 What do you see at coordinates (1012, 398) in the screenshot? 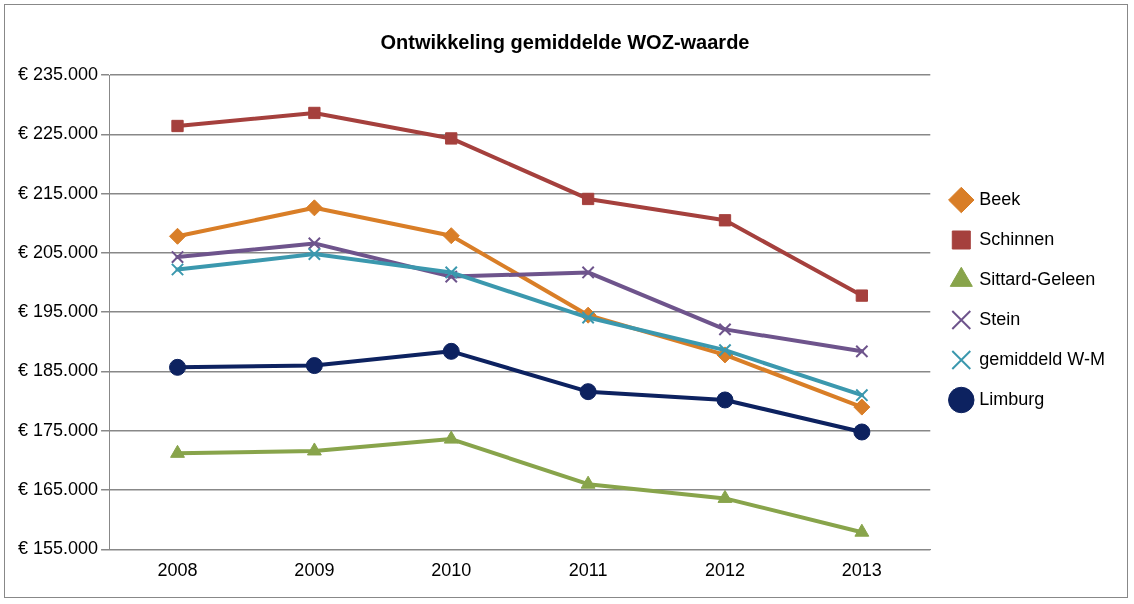
I see `legend-label: Limburg` at bounding box center [1012, 398].